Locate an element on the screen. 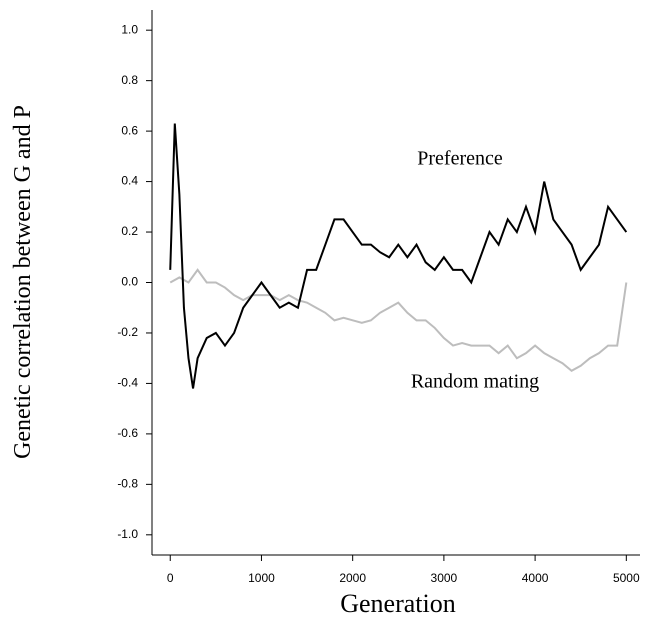 The image size is (645, 626). x-axis-title: Generation is located at coordinates (398, 603).